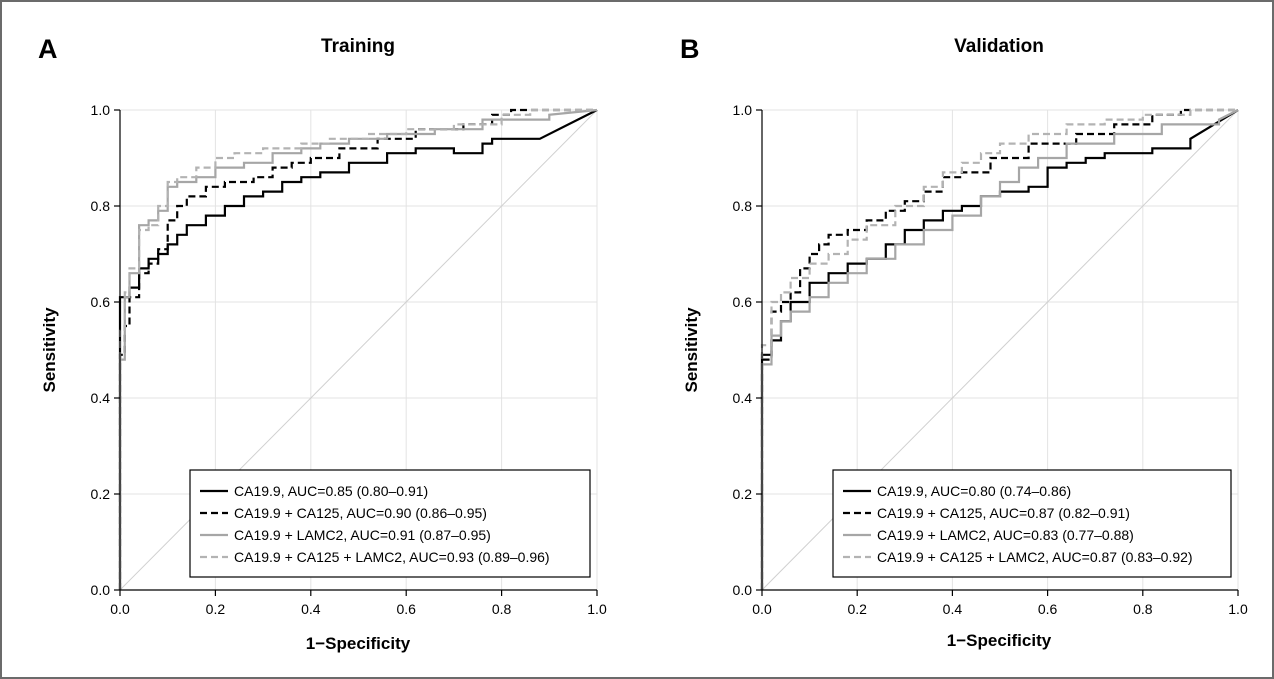 The image size is (1274, 679). I want to click on legend-label-2: CA19.9 + LAMC2, AUC=0.91 (0.87–0.95), so click(362, 535).